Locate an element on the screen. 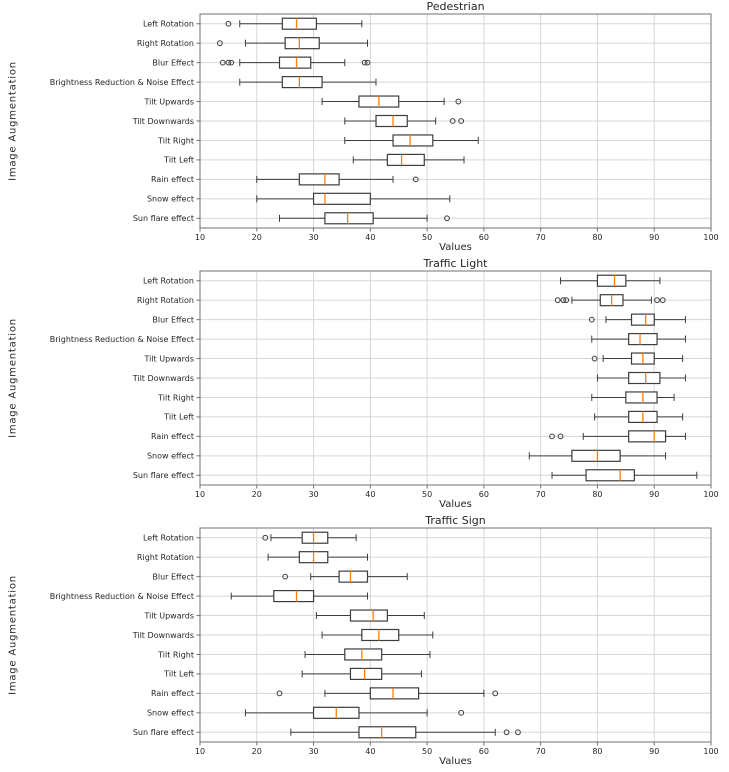 The width and height of the screenshot is (729, 772). category-label: Brightness Reduction & Noise Effect is located at coordinates (122, 339).